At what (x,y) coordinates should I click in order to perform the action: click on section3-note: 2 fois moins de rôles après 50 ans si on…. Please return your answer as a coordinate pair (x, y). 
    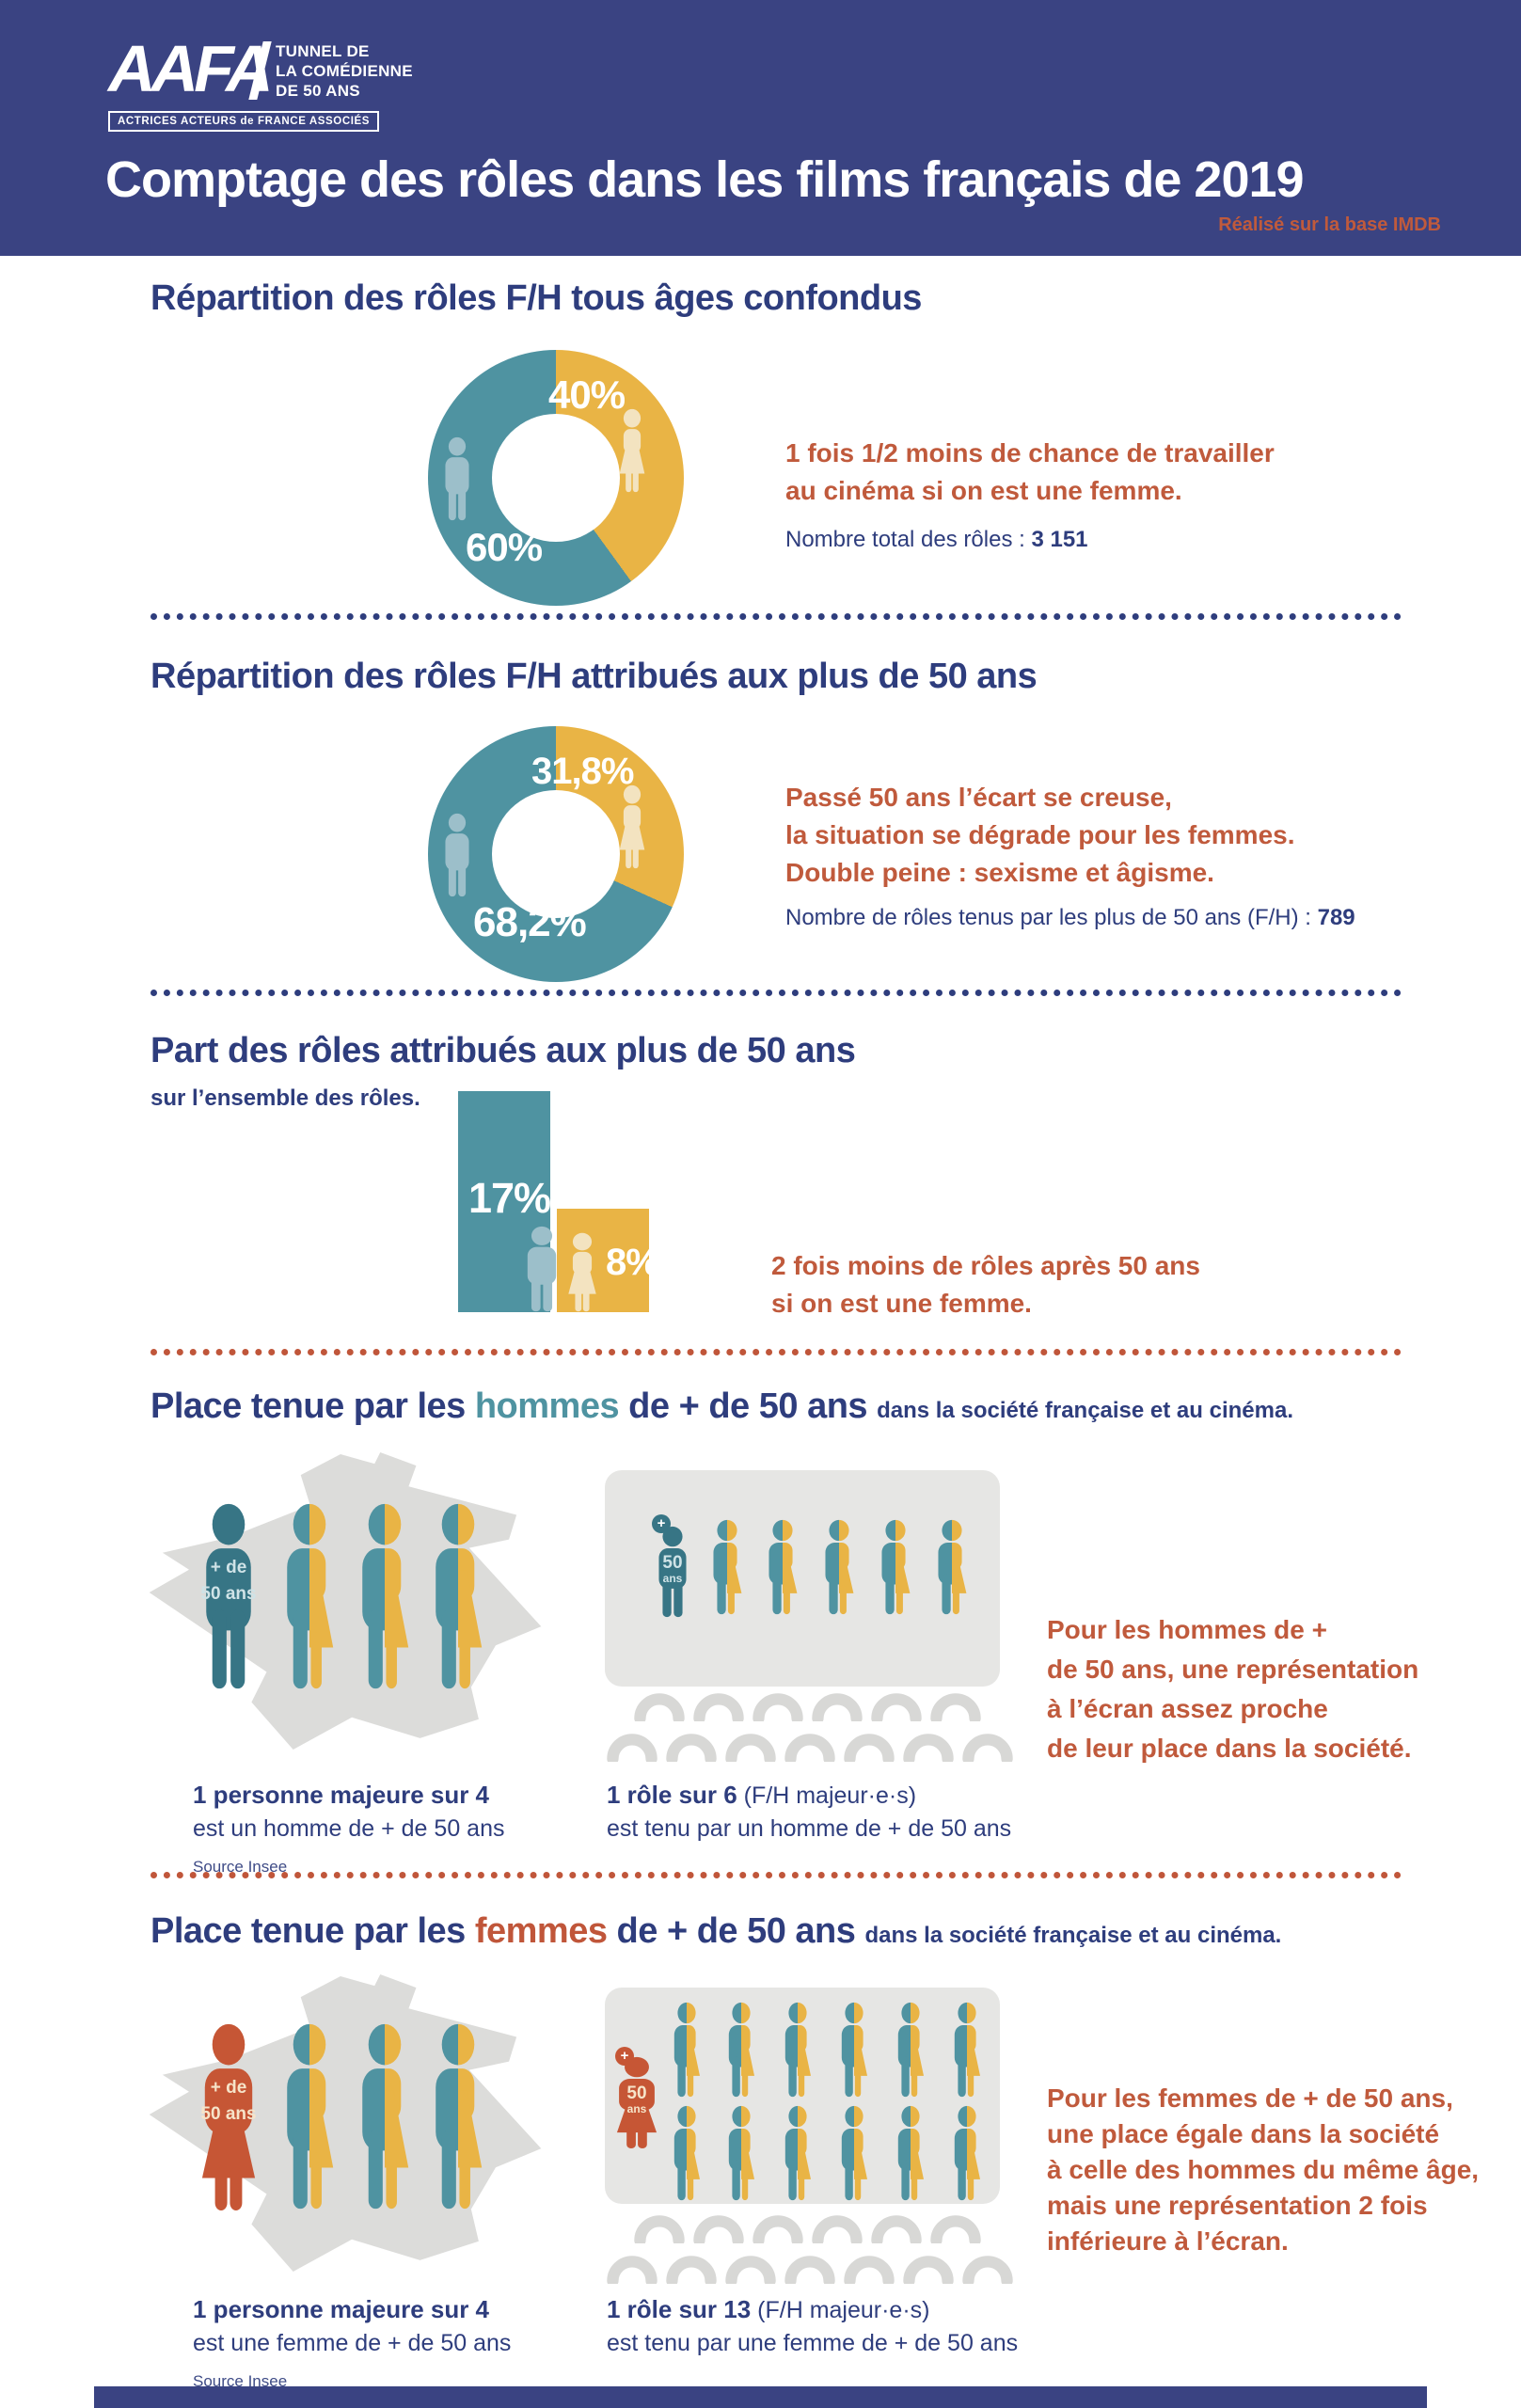
    Looking at the image, I should click on (986, 1285).